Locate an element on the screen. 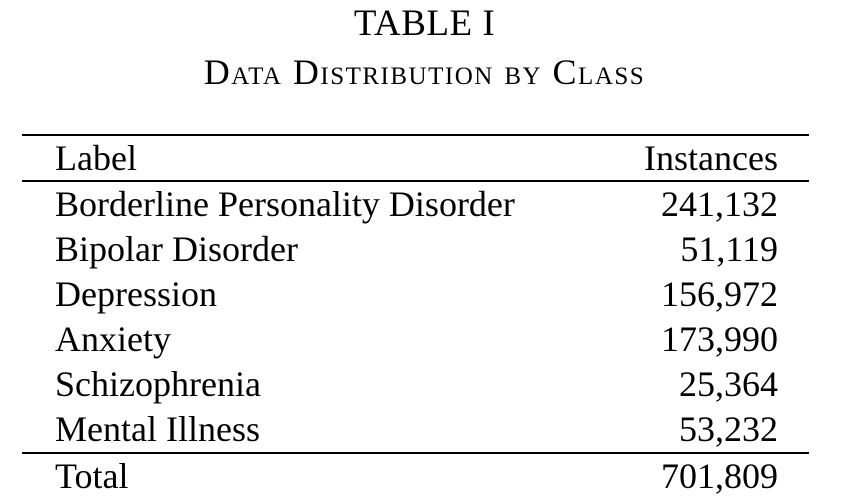 The width and height of the screenshot is (849, 500). table-row: Anxiety 173,990 is located at coordinates (415, 339).